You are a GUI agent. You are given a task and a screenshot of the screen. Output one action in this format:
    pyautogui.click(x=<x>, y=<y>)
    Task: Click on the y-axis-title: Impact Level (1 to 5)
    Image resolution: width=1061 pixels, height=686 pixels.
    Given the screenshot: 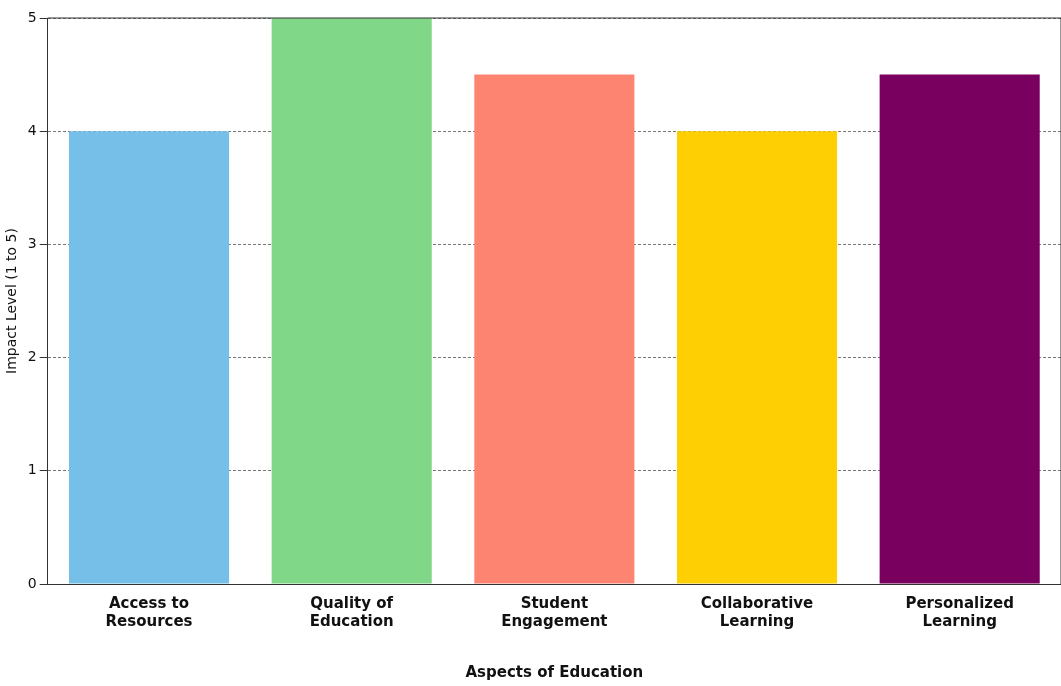 What is the action you would take?
    pyautogui.click(x=11, y=301)
    